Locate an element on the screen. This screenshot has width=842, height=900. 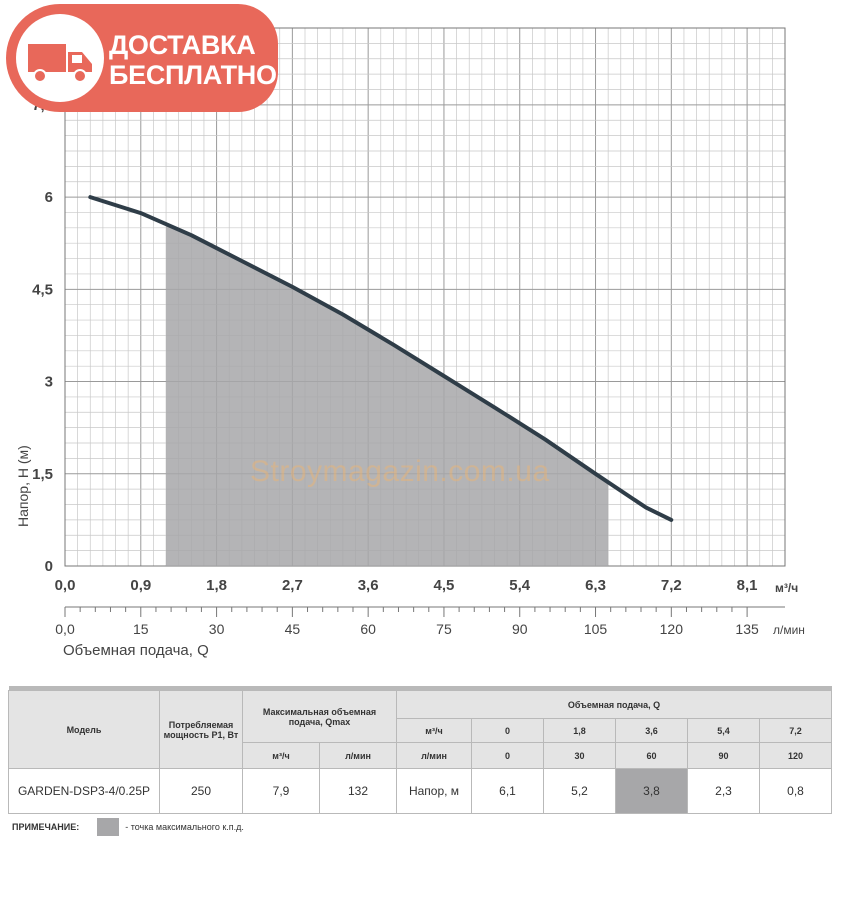
badge-line2: БЕСПЛАТНО is located at coordinates (193, 75).